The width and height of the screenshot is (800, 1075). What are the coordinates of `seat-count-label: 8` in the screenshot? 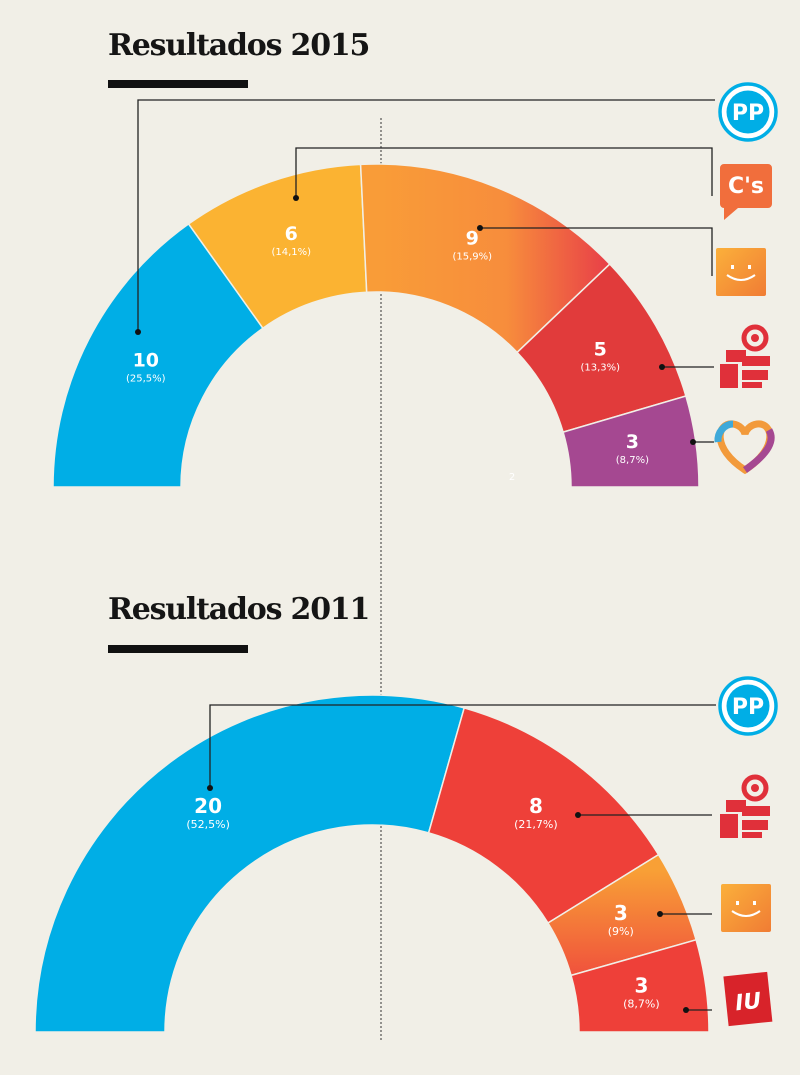 It's located at (536, 806).